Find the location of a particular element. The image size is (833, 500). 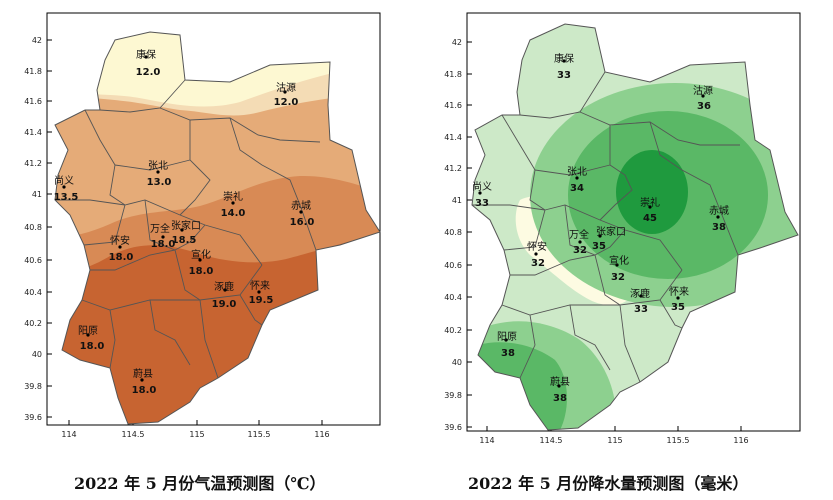

station-value-shangyi: 33 is located at coordinates (482, 203).